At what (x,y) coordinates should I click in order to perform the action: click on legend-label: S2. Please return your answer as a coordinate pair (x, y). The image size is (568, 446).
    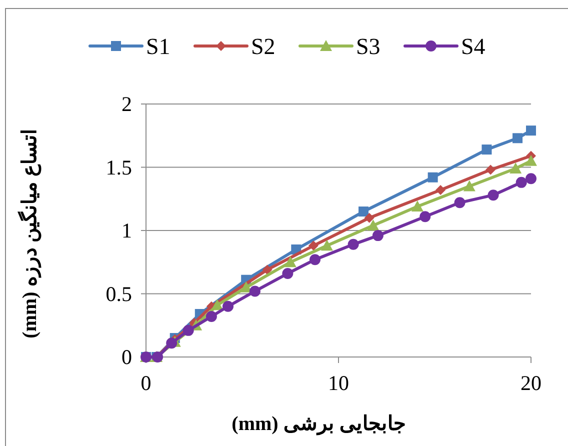
    Looking at the image, I should click on (263, 46).